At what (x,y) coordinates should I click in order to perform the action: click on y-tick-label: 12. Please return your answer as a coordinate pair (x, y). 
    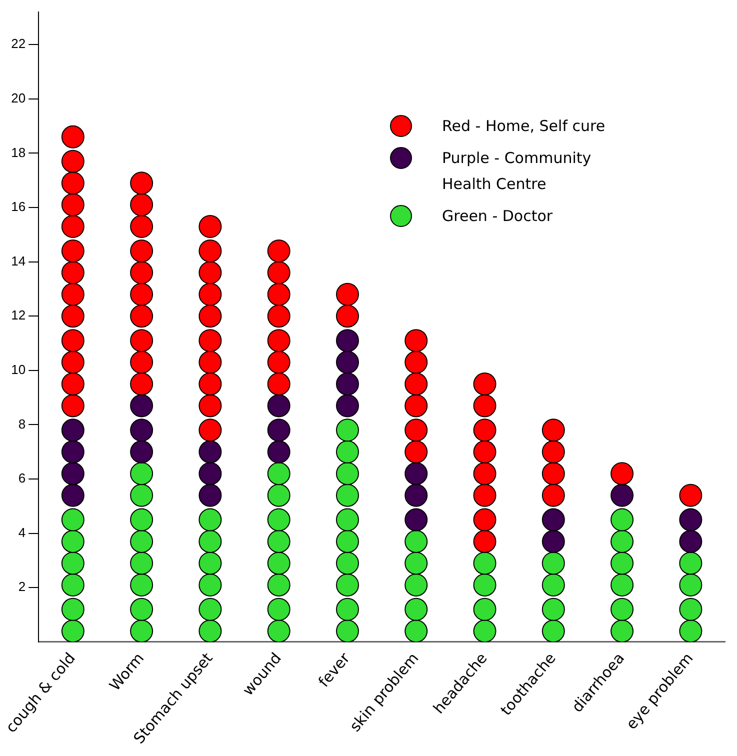
    Looking at the image, I should click on (18, 315).